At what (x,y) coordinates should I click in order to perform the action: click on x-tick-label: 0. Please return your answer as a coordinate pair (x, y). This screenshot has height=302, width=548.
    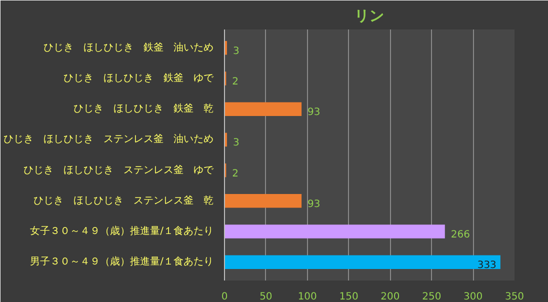
    Looking at the image, I should click on (224, 297).